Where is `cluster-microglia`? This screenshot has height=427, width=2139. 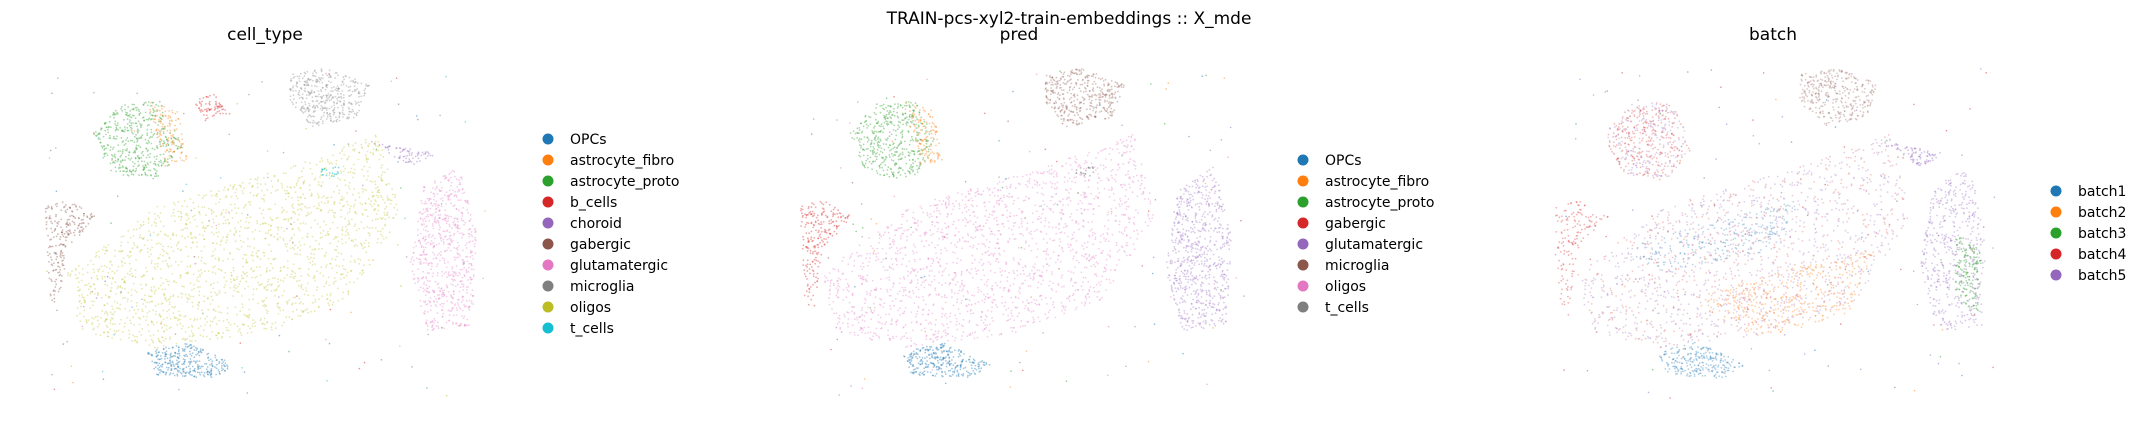
cluster-microglia is located at coordinates (329, 98).